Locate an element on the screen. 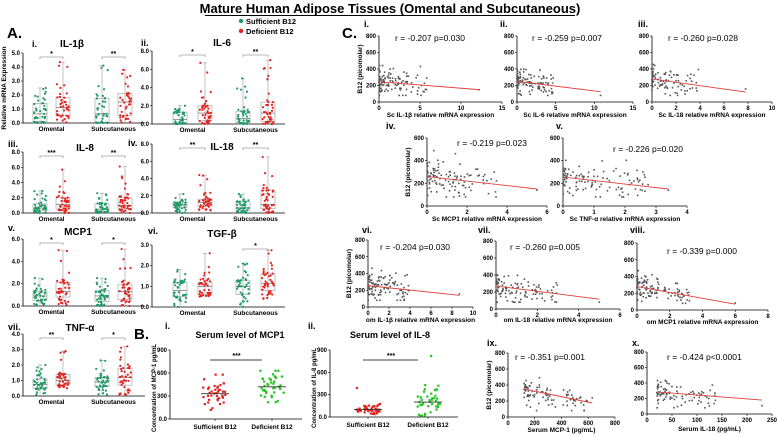 The image size is (778, 436). y-tick-label: 0.0 is located at coordinates (323, 418).